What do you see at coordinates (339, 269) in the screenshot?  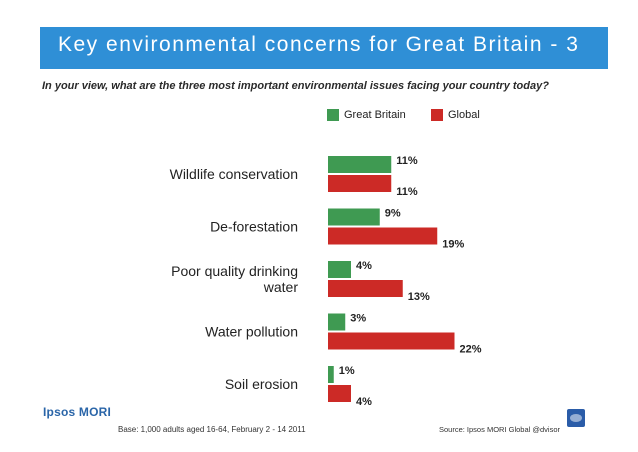 I see `bar-great-britain-poor-quality-drinking-water` at bounding box center [339, 269].